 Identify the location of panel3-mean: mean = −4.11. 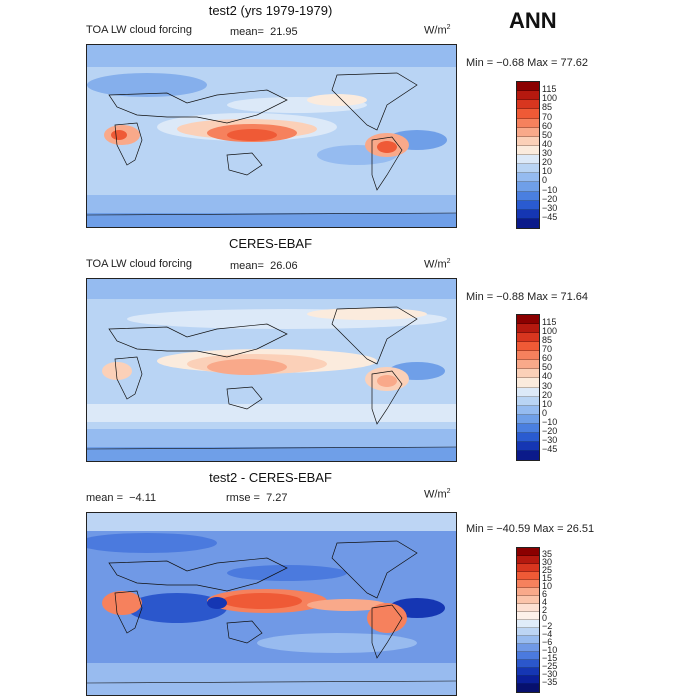
(121, 498).